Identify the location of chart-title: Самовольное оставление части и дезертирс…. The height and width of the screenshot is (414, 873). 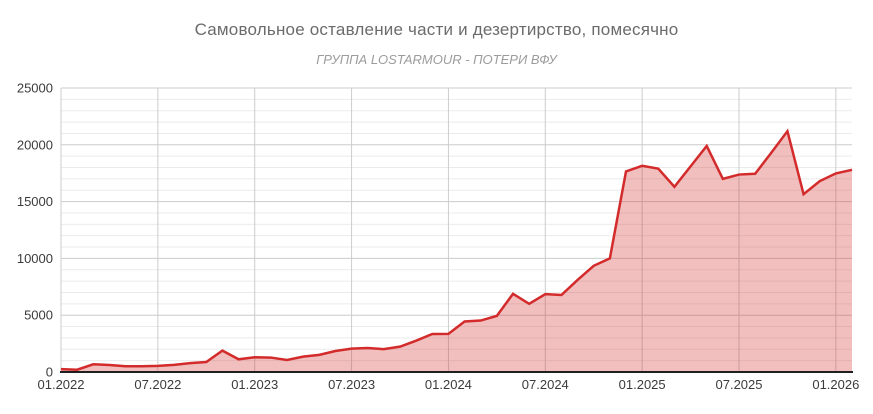
(436, 29).